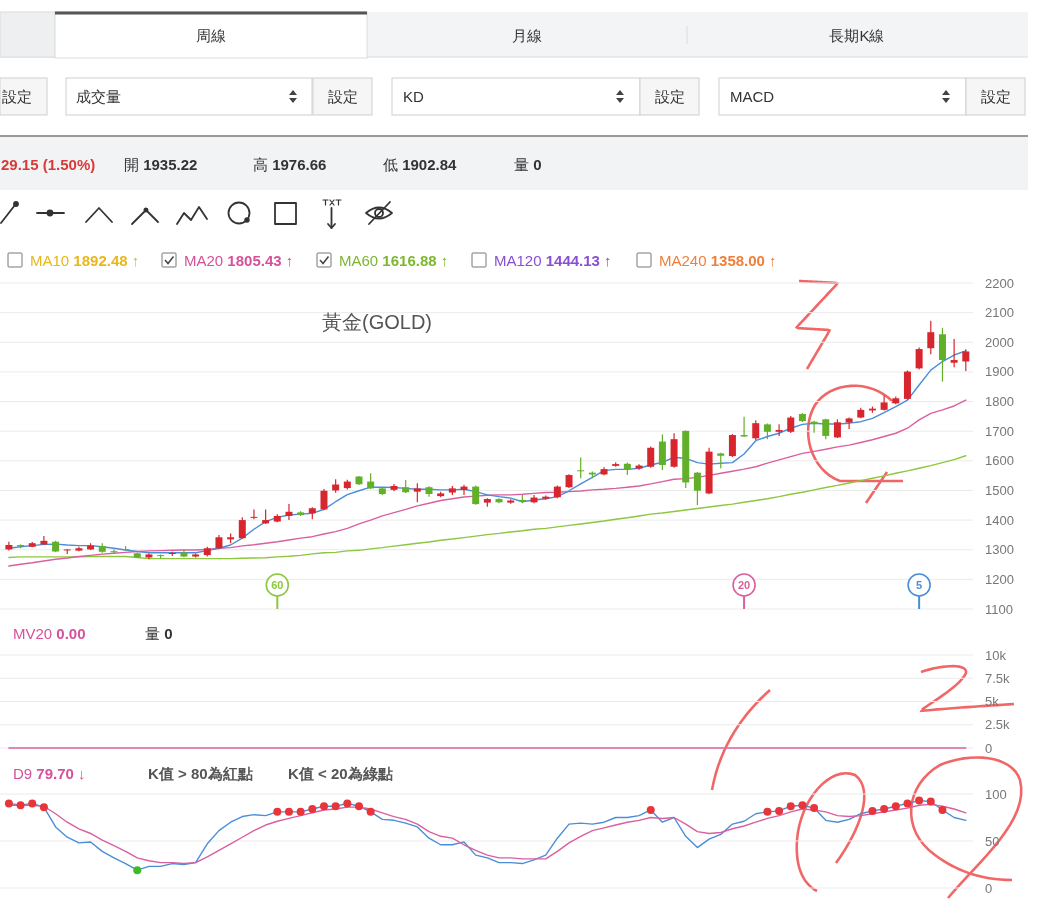  What do you see at coordinates (420, 164) in the screenshot?
I see `text: 低 1902.84` at bounding box center [420, 164].